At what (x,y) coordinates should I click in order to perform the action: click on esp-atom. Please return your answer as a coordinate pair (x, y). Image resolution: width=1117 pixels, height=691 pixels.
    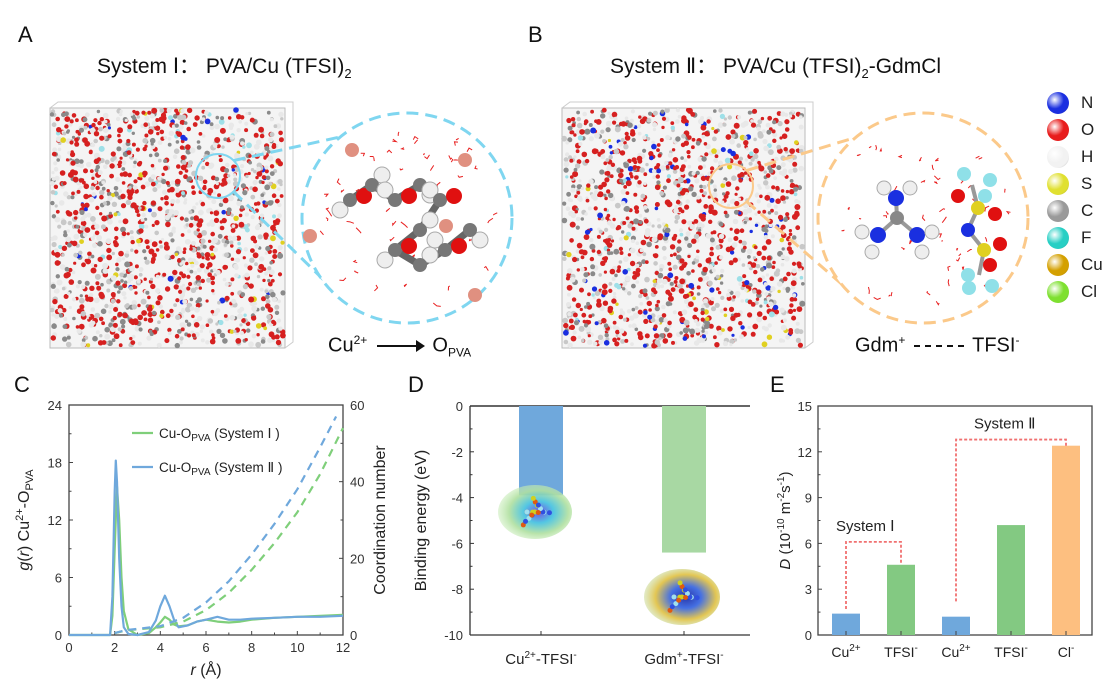
    Looking at the image, I should click on (526, 521).